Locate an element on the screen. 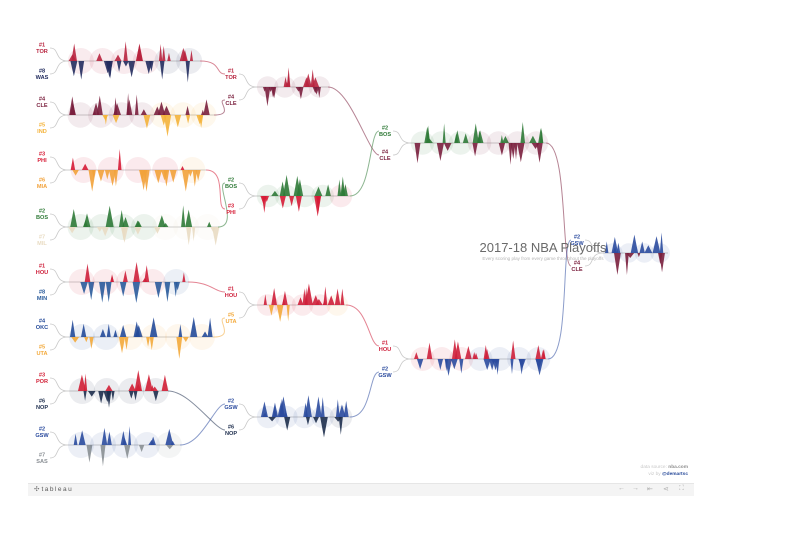 Image resolution: width=800 pixels, height=535 pixels. source-prefix: data source: is located at coordinates (654, 467).